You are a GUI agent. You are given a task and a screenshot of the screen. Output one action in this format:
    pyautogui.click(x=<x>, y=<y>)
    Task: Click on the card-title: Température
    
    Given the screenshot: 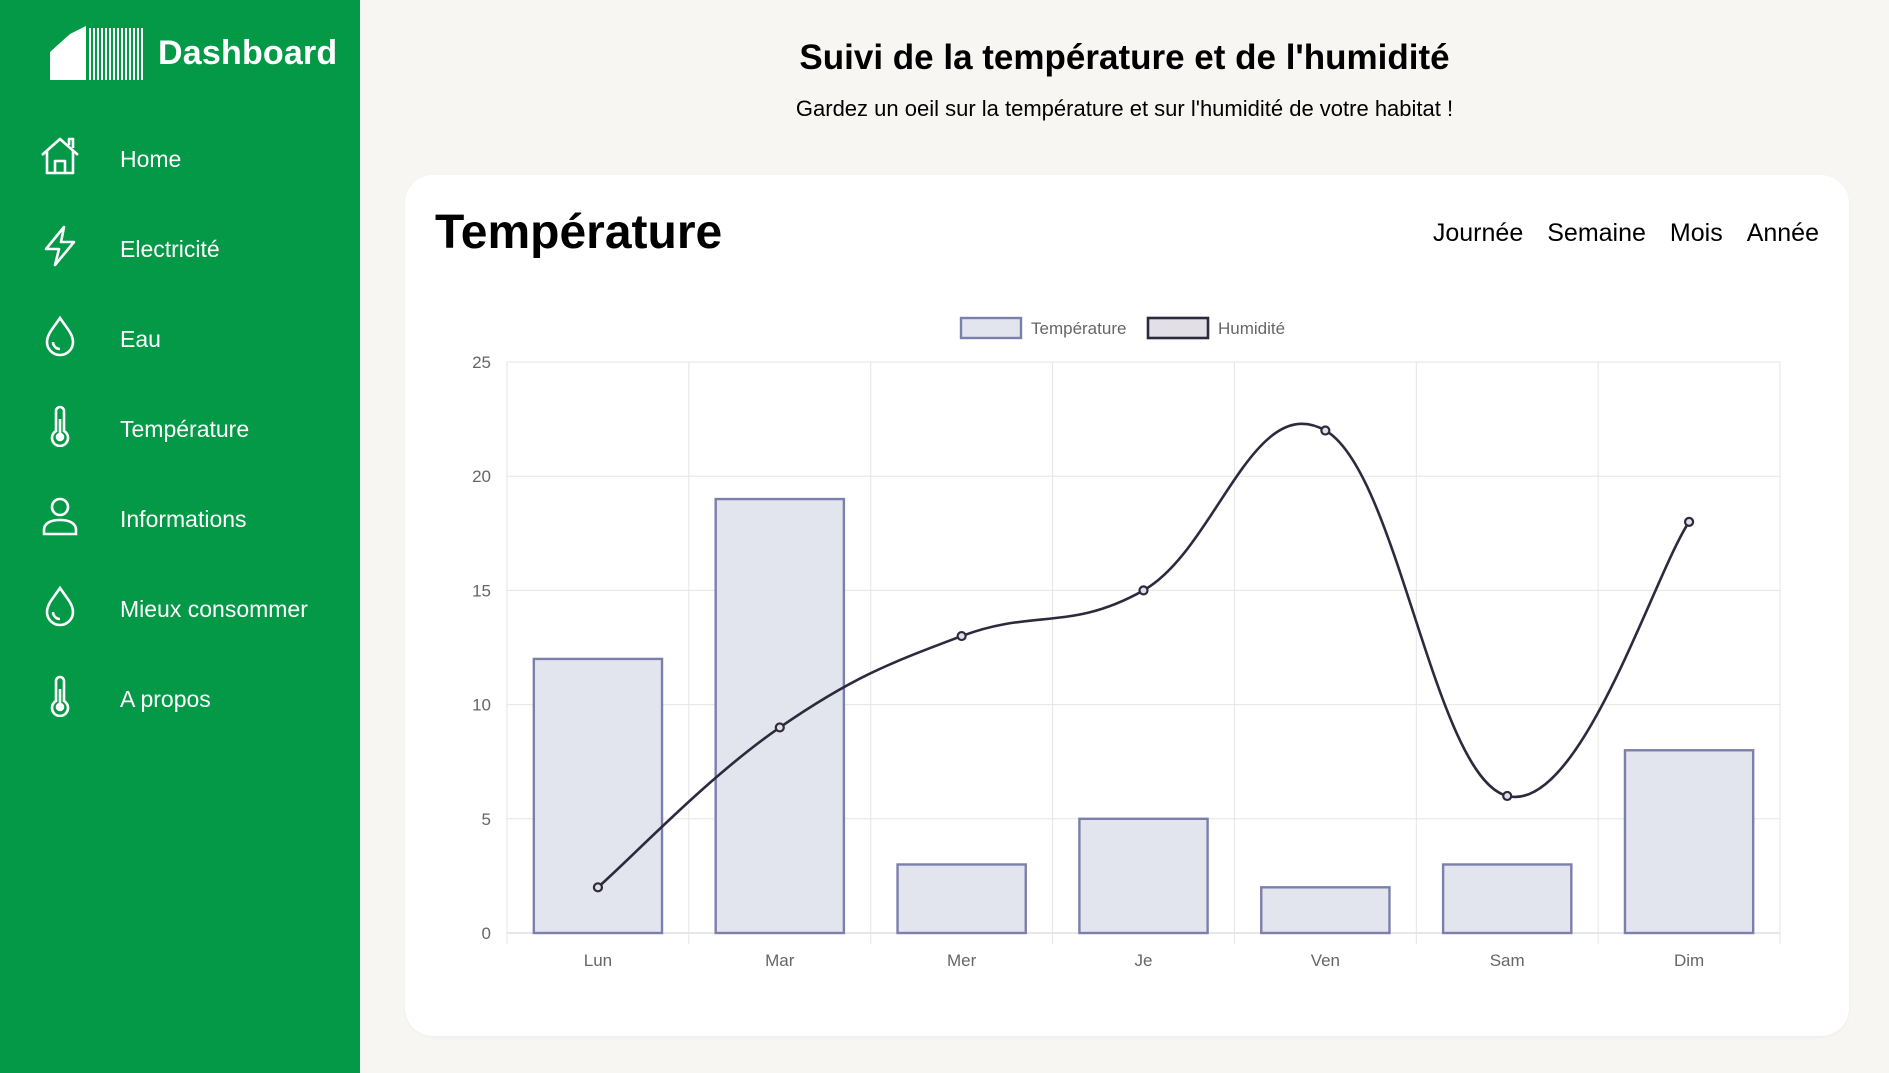 What is the action you would take?
    pyautogui.click(x=579, y=232)
    